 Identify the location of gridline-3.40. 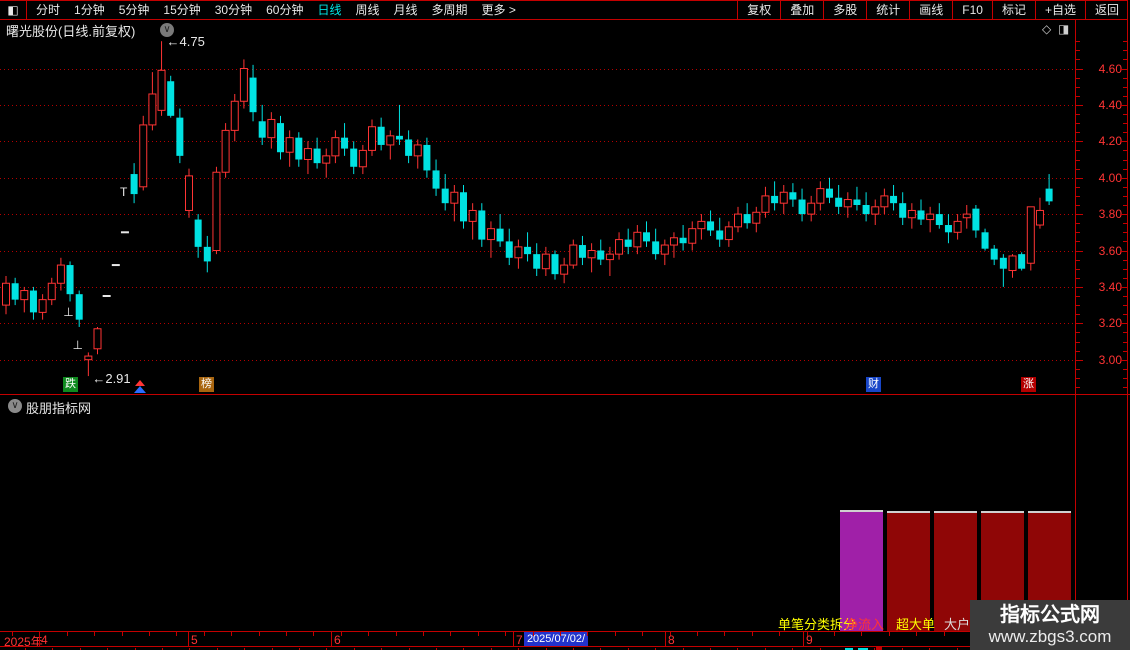
(537, 287).